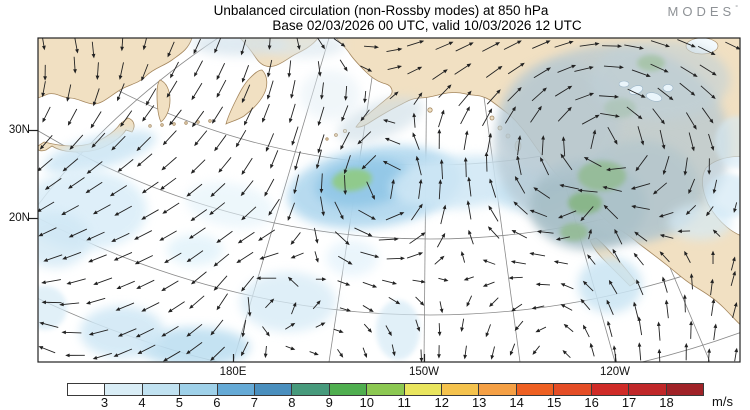 The width and height of the screenshot is (750, 410). Describe the element at coordinates (186, 123) in the screenshot. I see `kuril-island` at that location.